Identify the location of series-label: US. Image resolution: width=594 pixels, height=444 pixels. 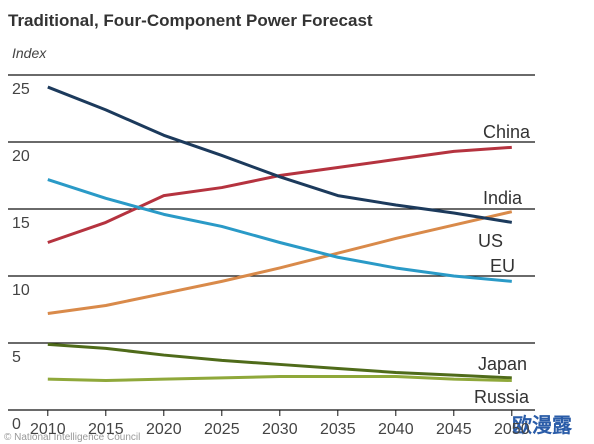
(490, 241).